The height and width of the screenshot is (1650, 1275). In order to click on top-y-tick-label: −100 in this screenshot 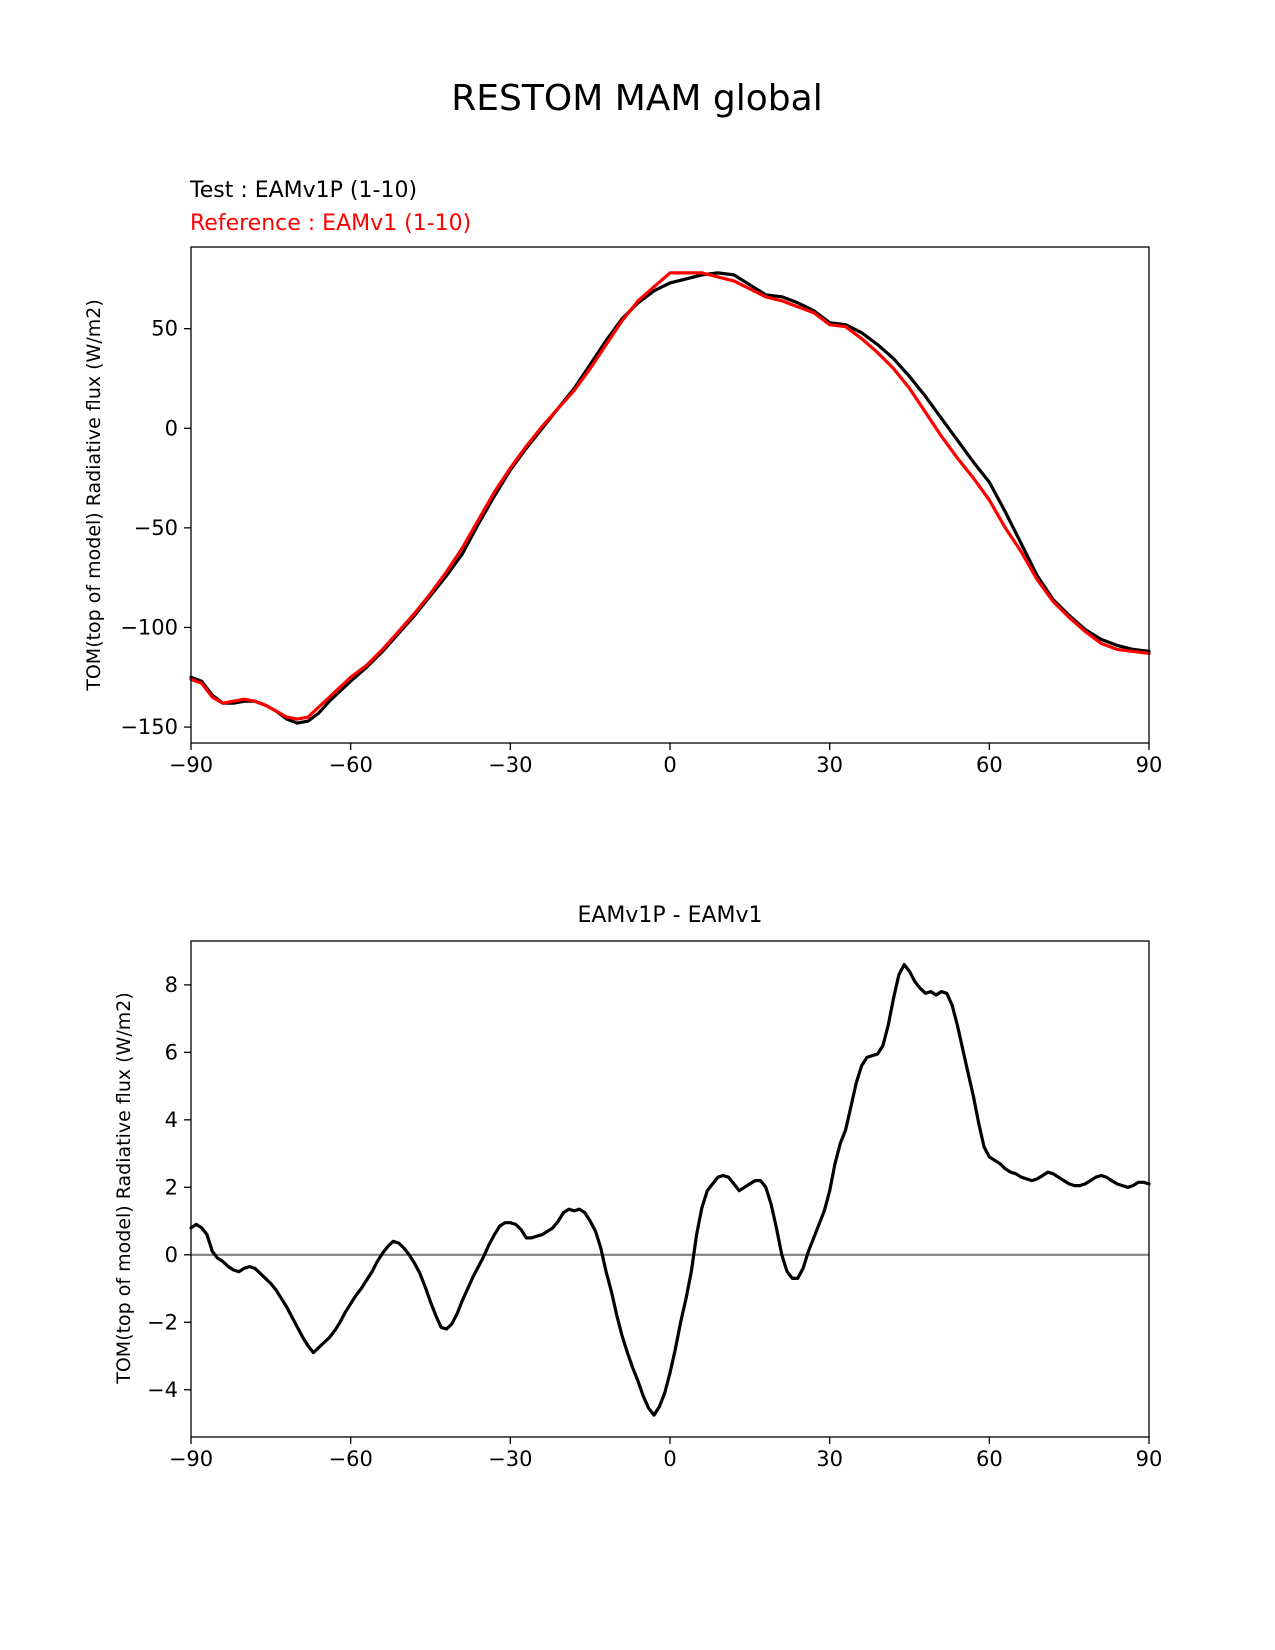, I will do `click(149, 627)`.